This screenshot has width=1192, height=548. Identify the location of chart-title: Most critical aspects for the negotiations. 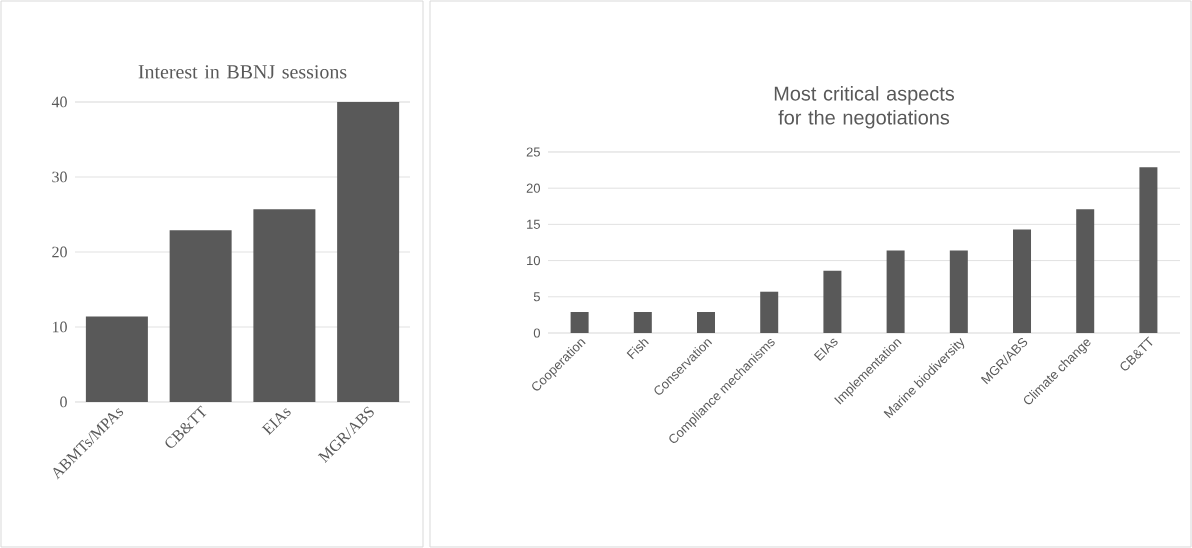
(864, 107).